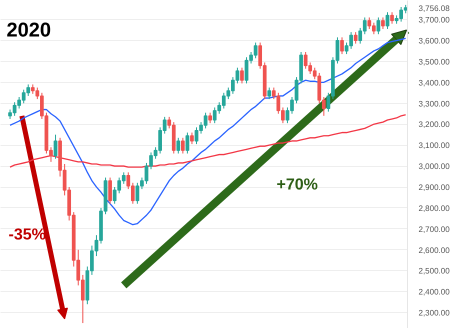  I want to click on y-tick-label: 3,400.00, so click(434, 83).